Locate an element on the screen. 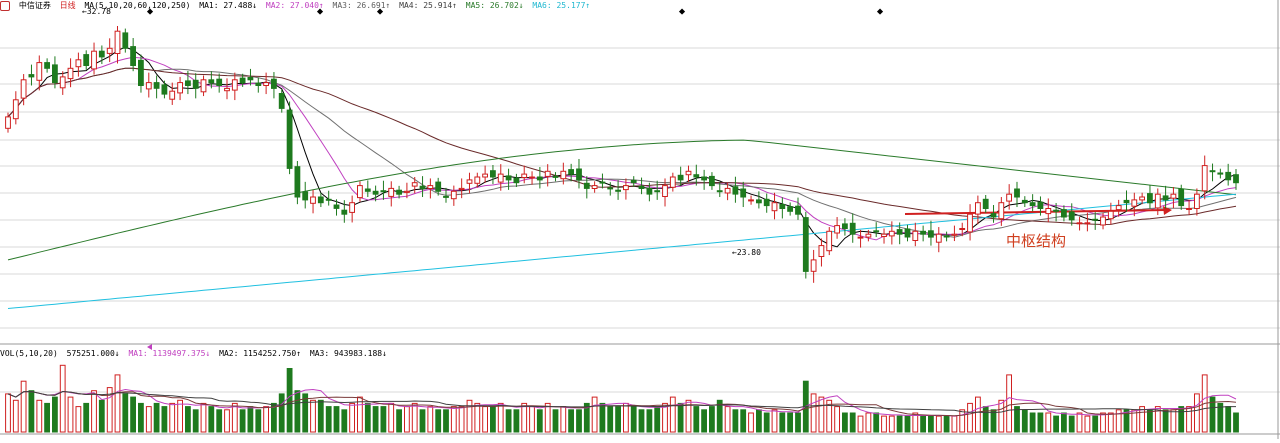 The image size is (1280, 443). ma4-value: MA4: 25.914↑ is located at coordinates (428, 5).